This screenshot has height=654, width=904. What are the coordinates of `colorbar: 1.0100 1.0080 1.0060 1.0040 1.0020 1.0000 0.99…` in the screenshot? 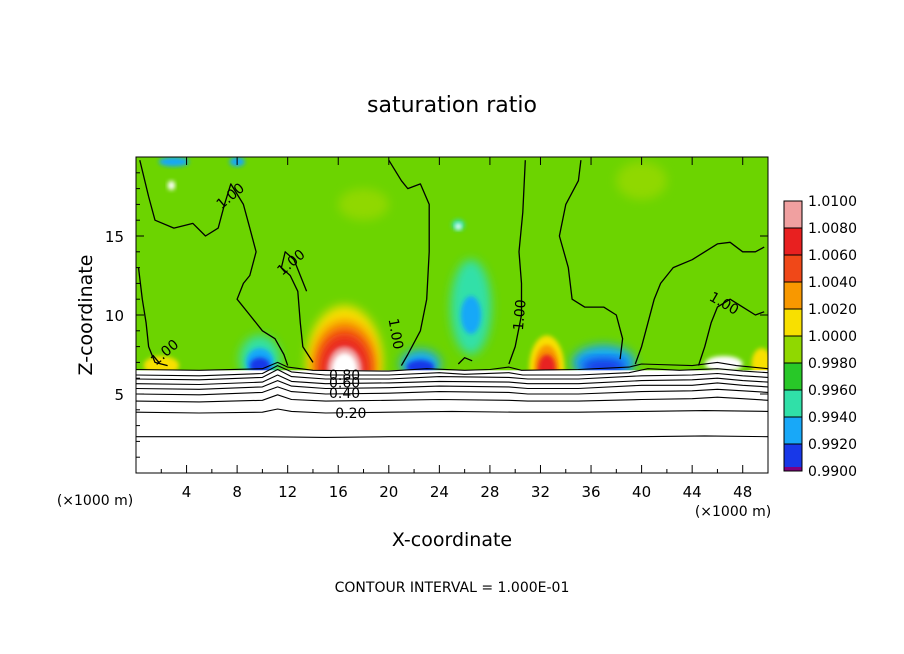 It's located at (820, 337).